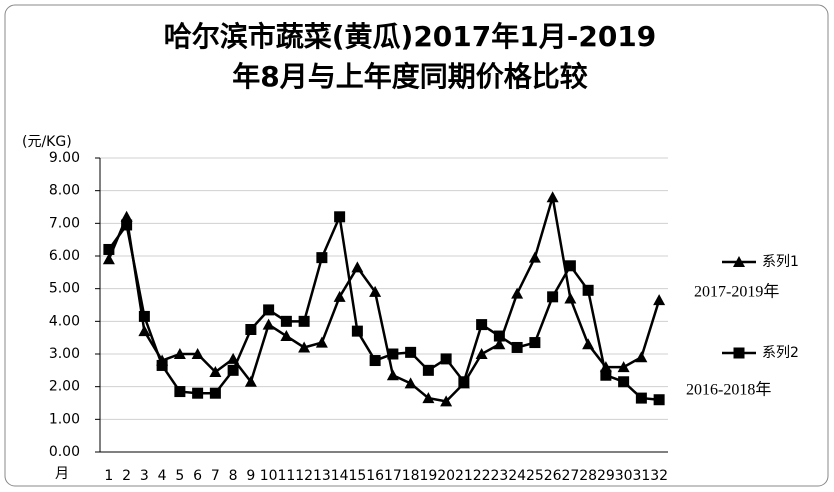 This screenshot has width=834, height=492. I want to click on x-tick-label: 3, so click(144, 476).